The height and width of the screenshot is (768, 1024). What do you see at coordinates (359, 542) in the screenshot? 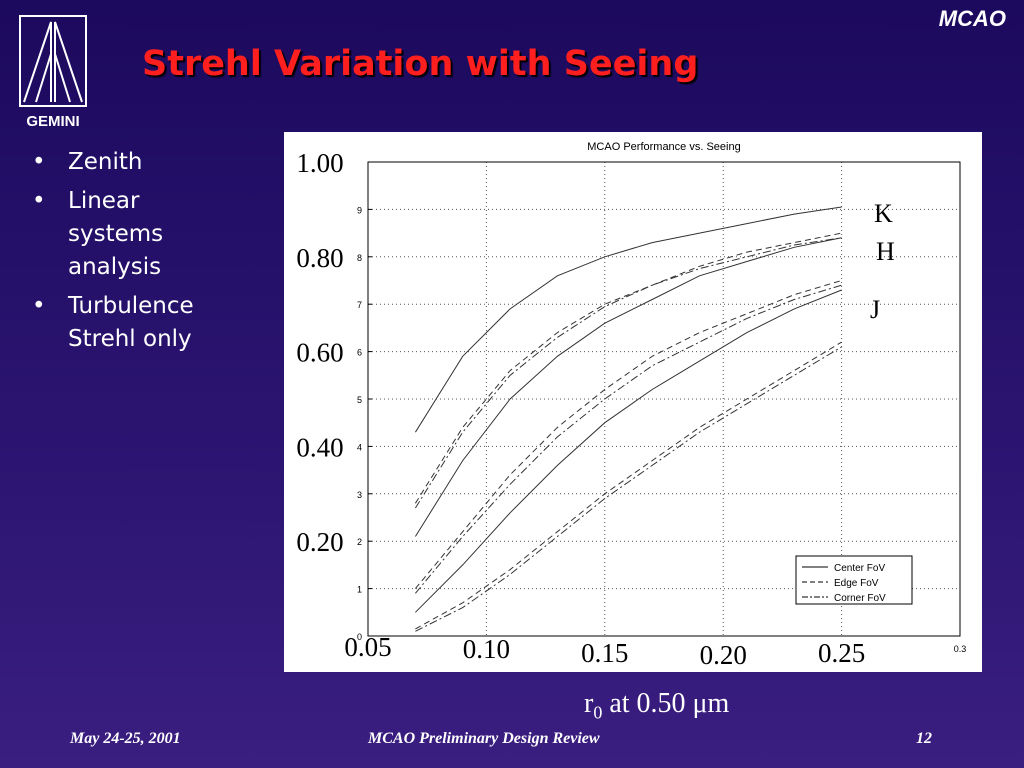
I see `y-tick-label-small: 2` at bounding box center [359, 542].